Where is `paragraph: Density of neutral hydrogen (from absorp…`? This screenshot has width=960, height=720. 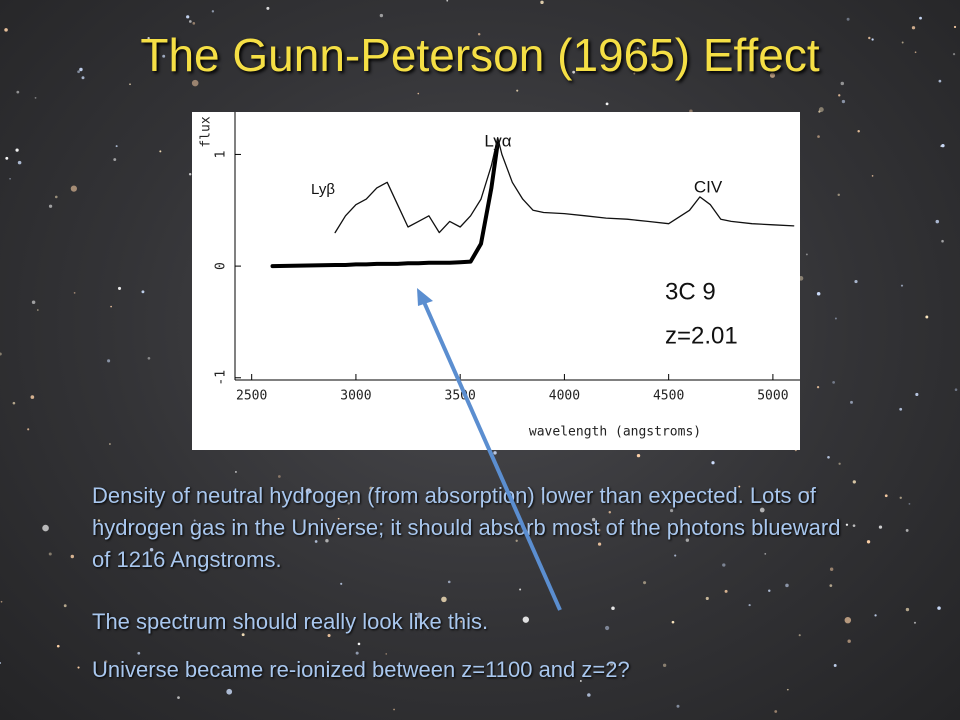 paragraph: Density of neutral hydrogen (from absorp… is located at coordinates (466, 527).